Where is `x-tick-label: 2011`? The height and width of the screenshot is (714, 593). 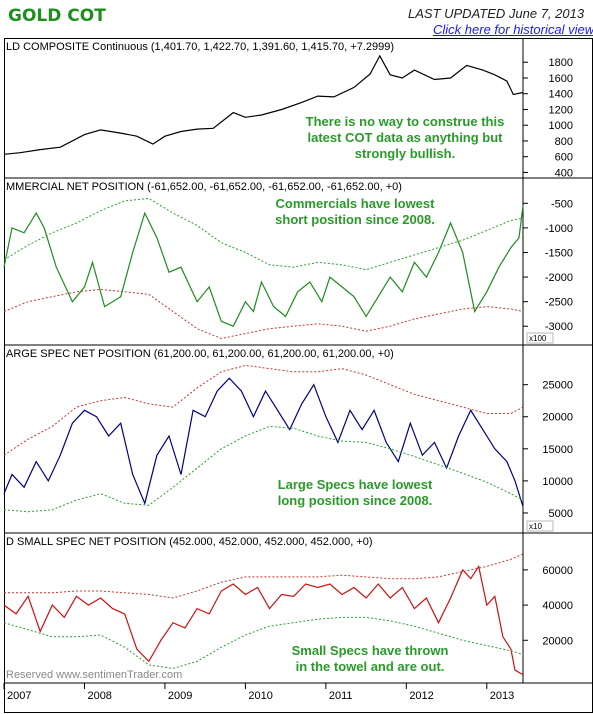
x-tick-label: 2011 is located at coordinates (341, 696).